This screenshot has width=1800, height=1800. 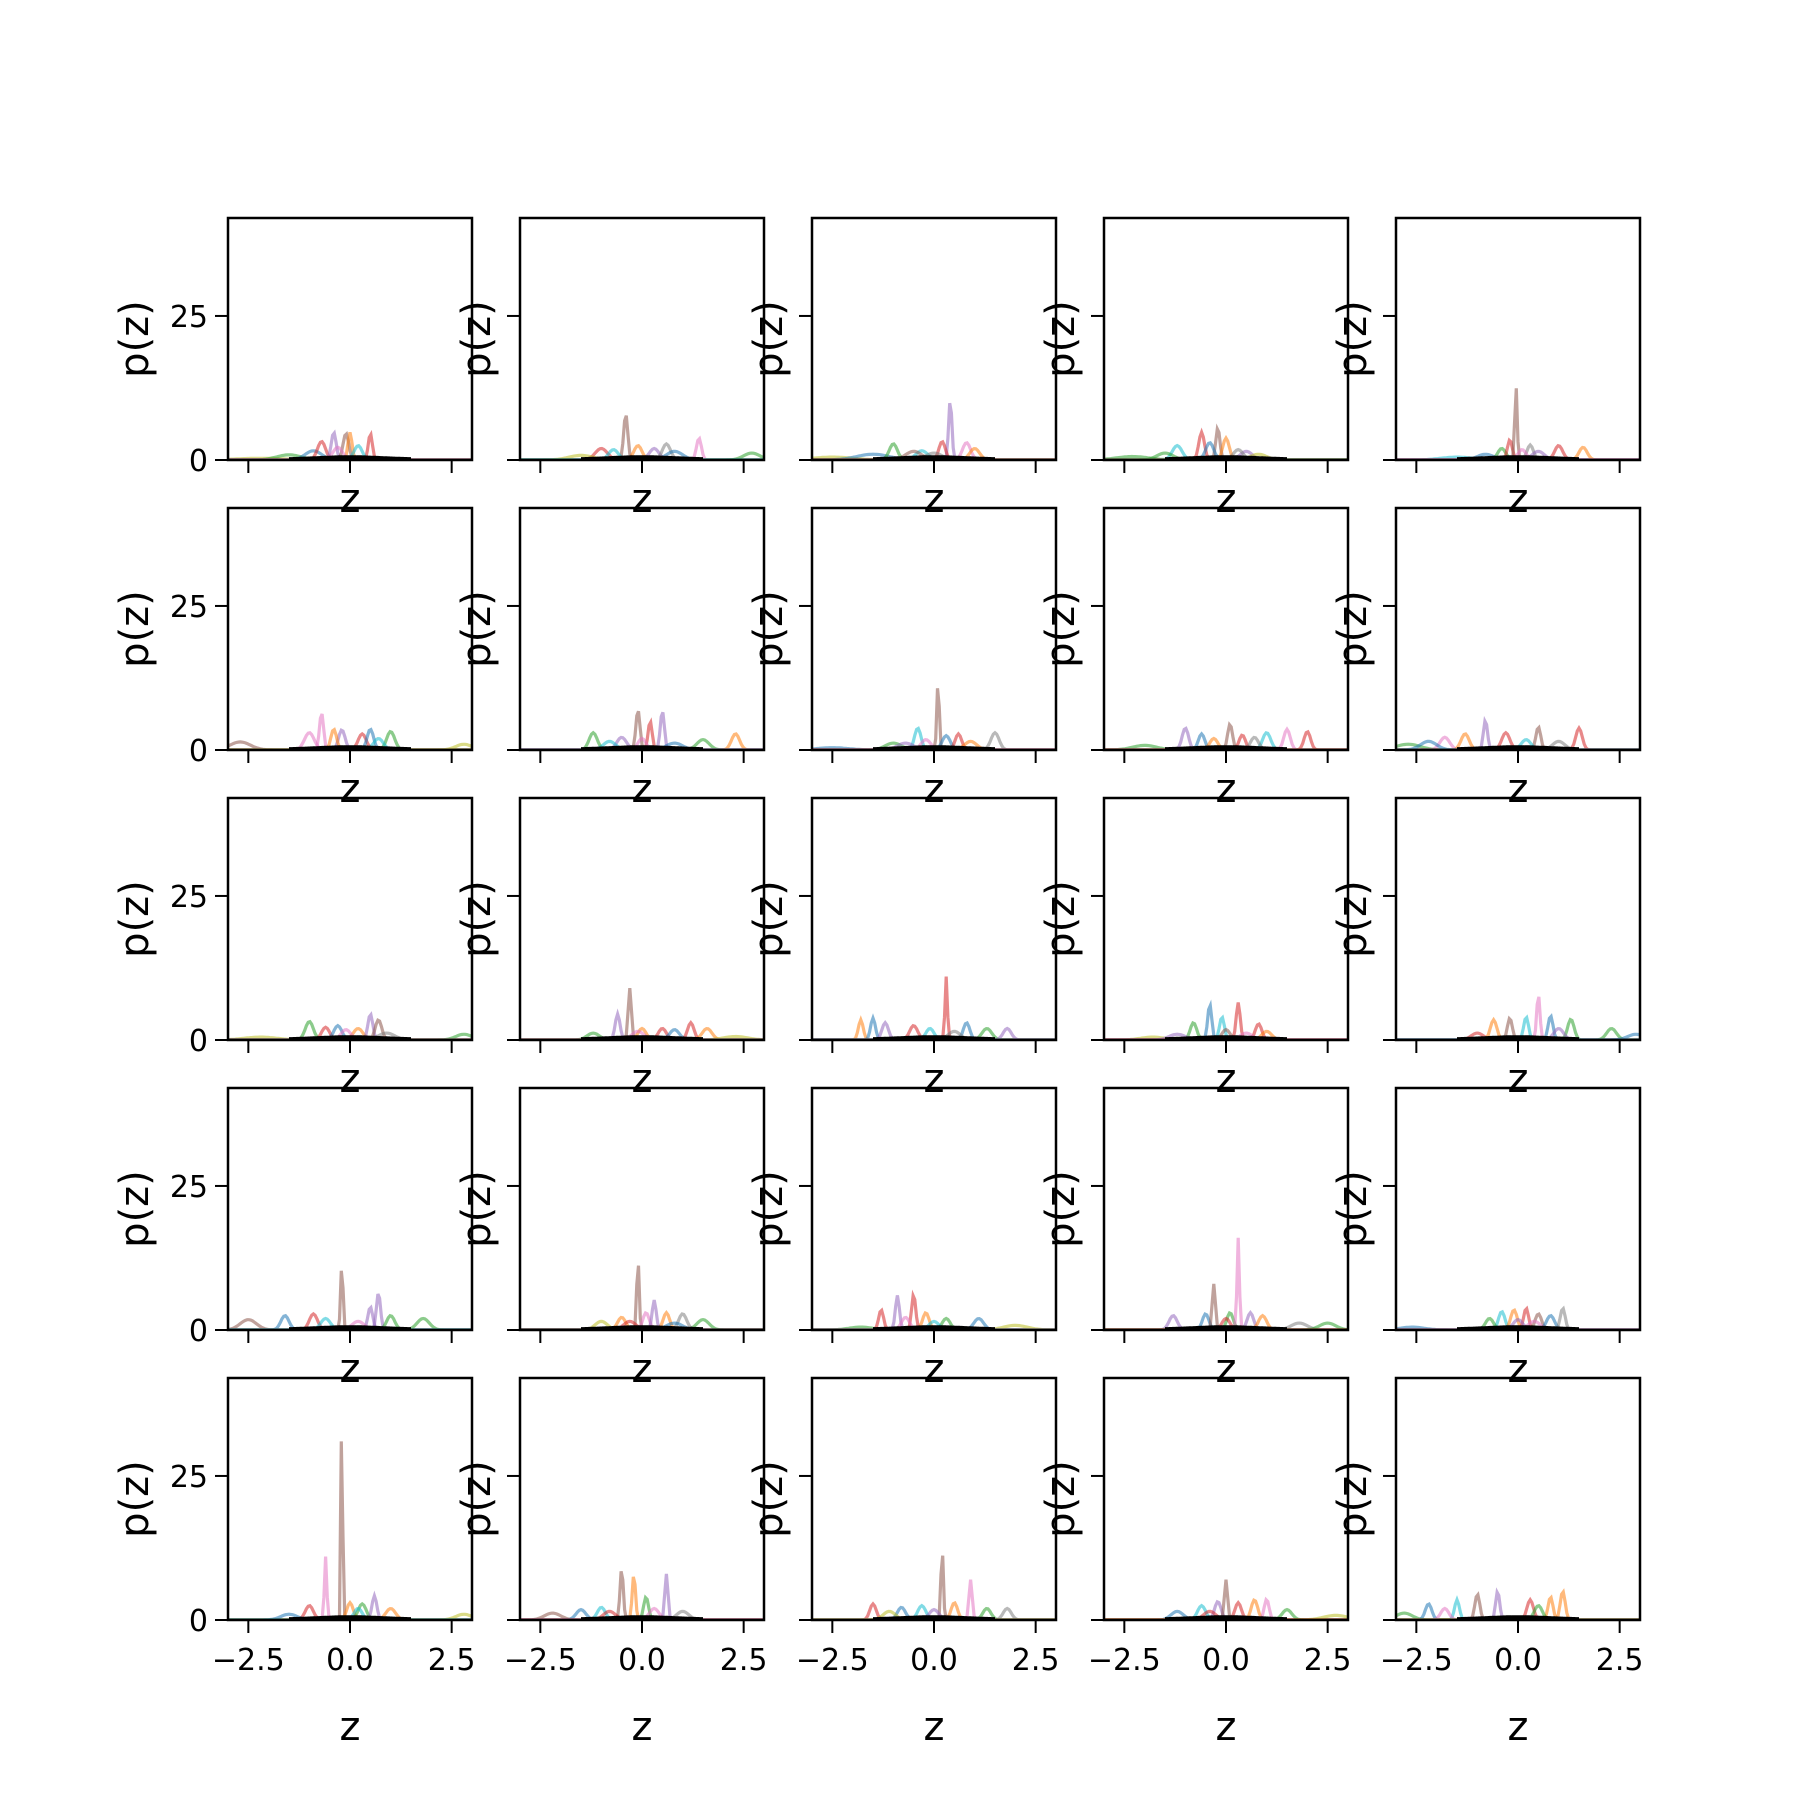 I want to click on subplot-5-2: −2.5 0.0 2.5 z p(z), so click(x=611, y=1563).